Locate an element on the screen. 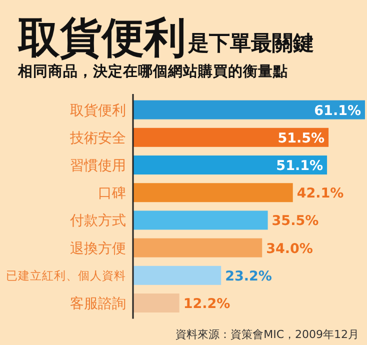 This screenshot has height=345, width=367. y-tick-label: 付款方式 is located at coordinates (97, 221).